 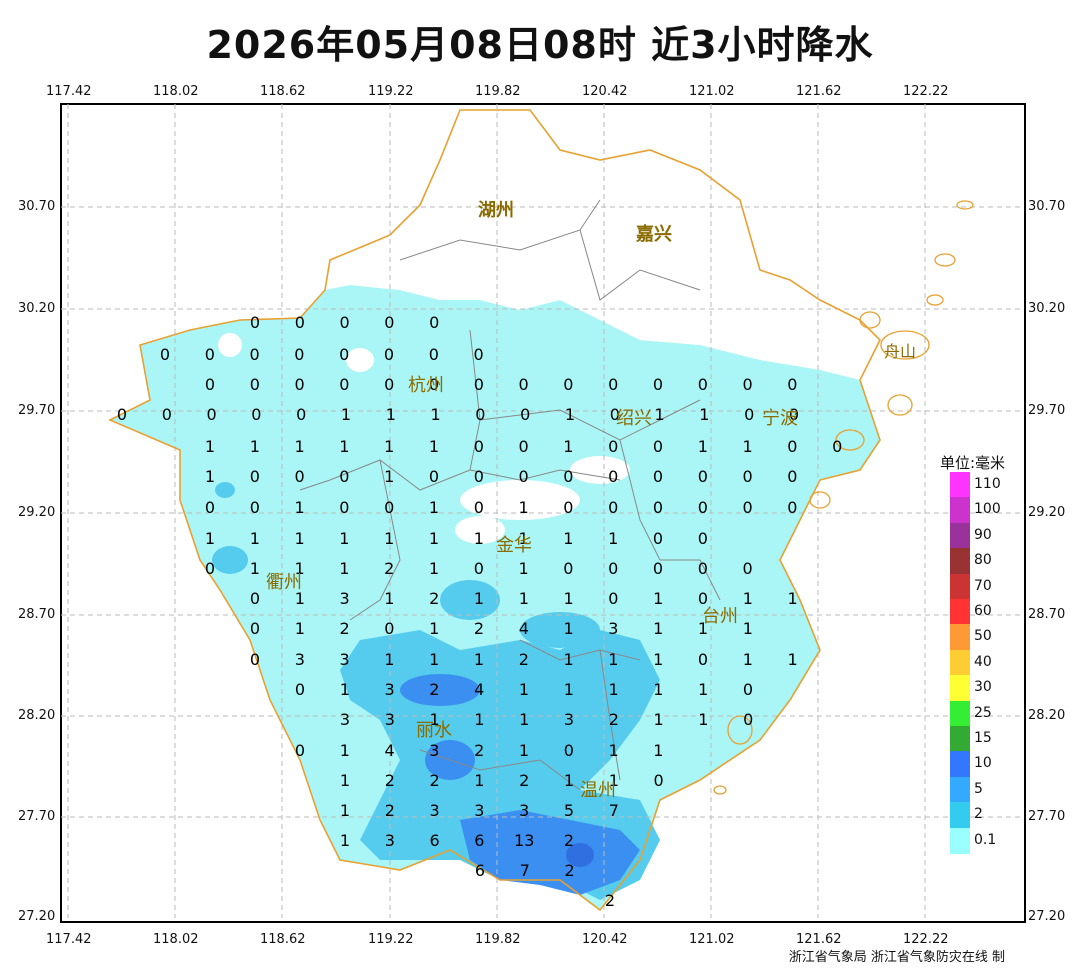 What do you see at coordinates (540, 45) in the screenshot?
I see `map-title: 2026年05月08日08时 近3小时降水` at bounding box center [540, 45].